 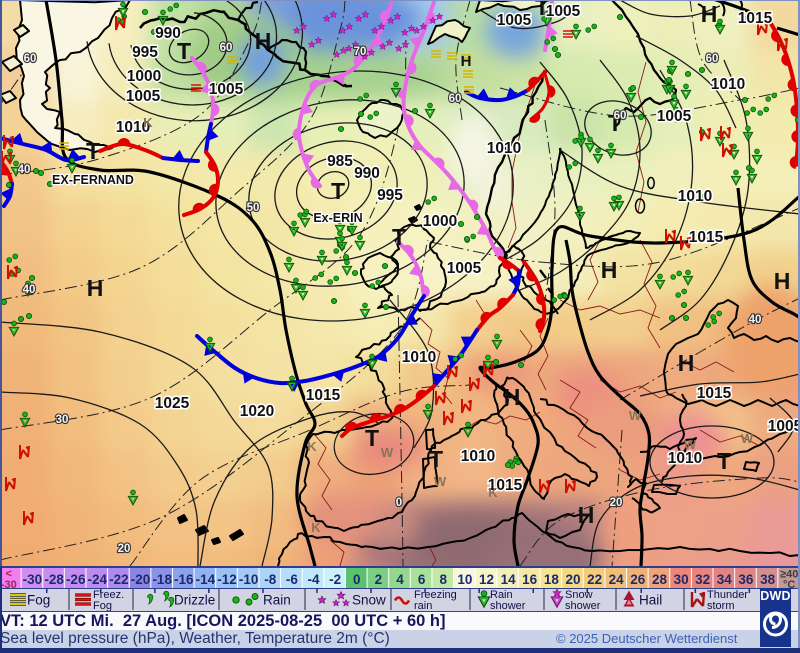 What do you see at coordinates (443, 579) in the screenshot?
I see `svg-text: 8` at bounding box center [443, 579].